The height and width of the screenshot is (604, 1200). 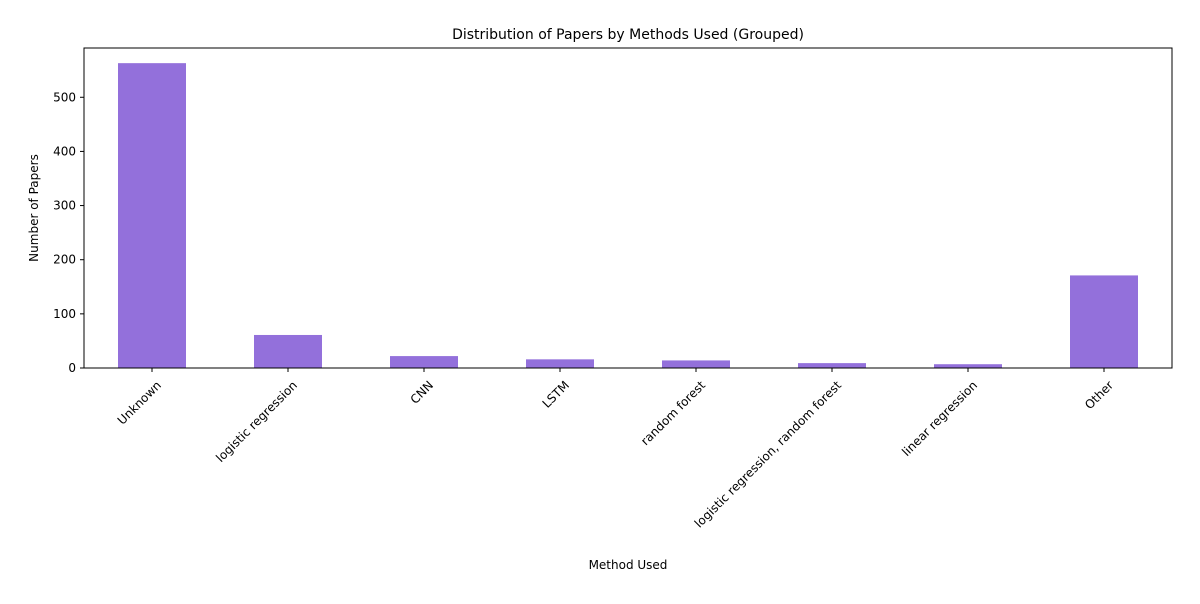 I want to click on y-tick-label: 100, so click(x=64, y=314).